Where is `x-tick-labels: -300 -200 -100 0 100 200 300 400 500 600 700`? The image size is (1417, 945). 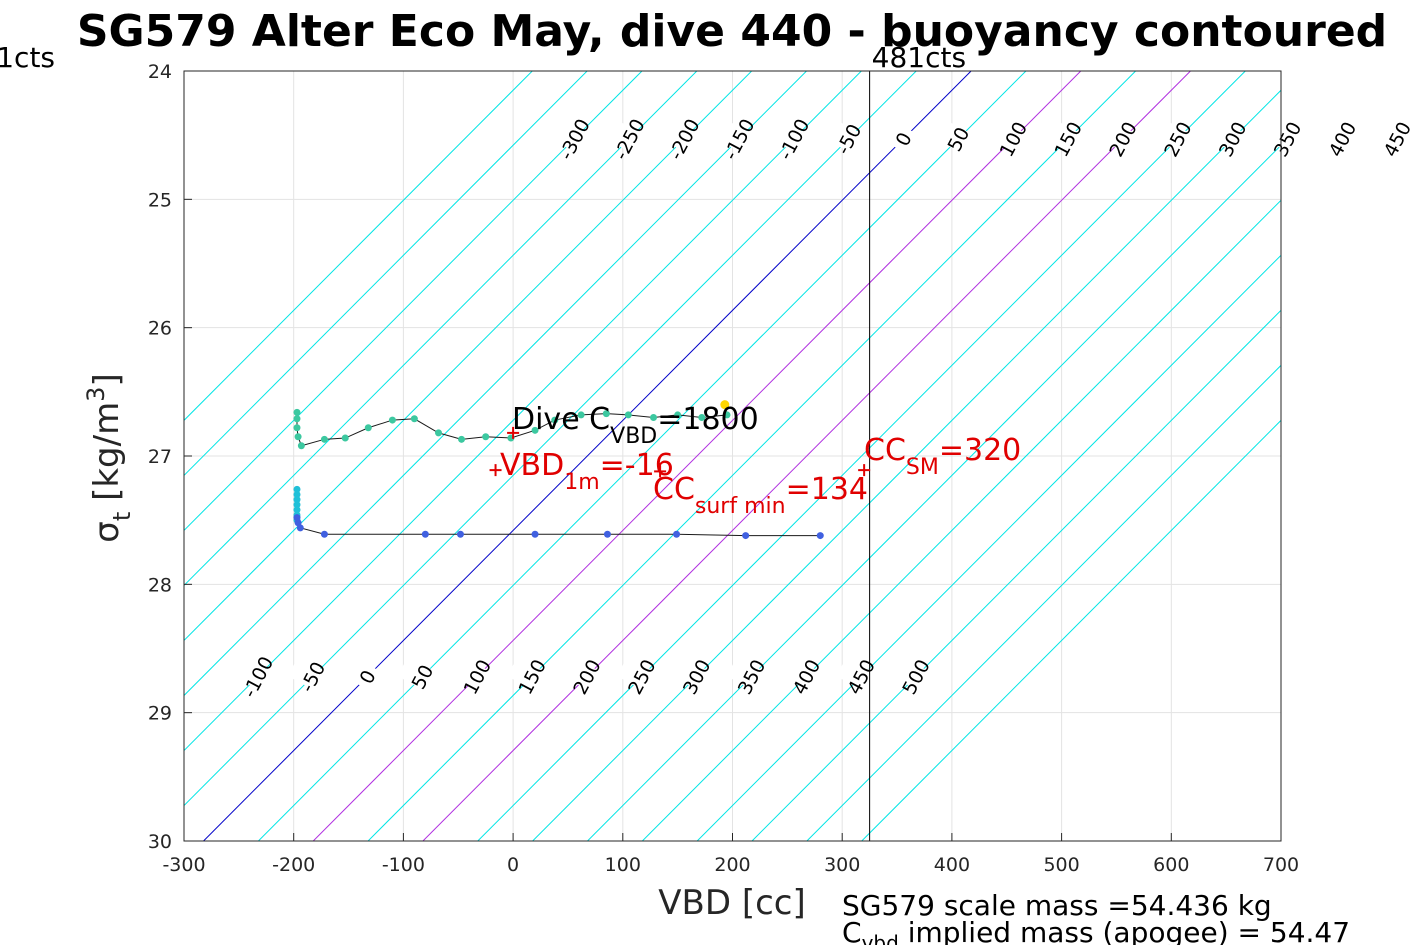
x-tick-labels: -300 -200 -100 0 100 200 300 400 500 600 700 is located at coordinates (730, 854).